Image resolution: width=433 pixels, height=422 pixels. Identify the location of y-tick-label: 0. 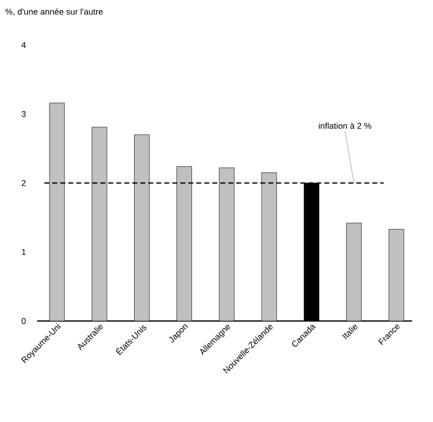
(24, 321).